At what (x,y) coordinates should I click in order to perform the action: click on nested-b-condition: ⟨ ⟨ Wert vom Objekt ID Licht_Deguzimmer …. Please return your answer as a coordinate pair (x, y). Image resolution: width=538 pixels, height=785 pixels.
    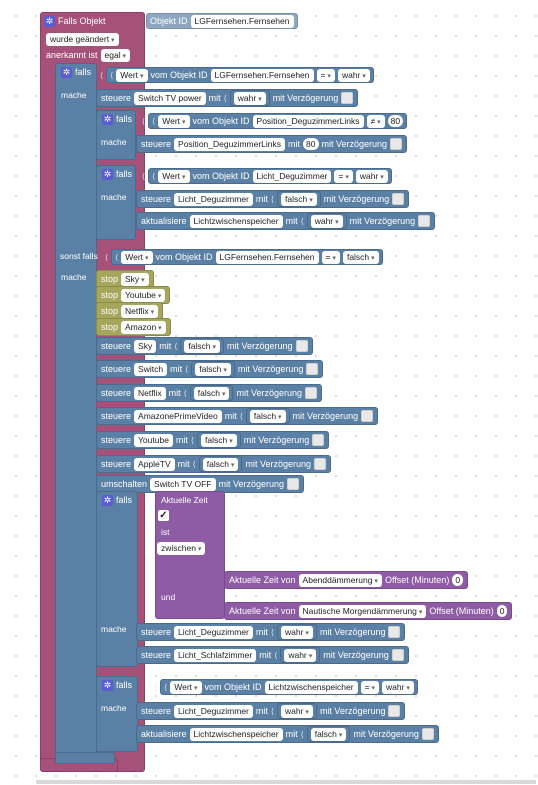
    Looking at the image, I should click on (267, 176).